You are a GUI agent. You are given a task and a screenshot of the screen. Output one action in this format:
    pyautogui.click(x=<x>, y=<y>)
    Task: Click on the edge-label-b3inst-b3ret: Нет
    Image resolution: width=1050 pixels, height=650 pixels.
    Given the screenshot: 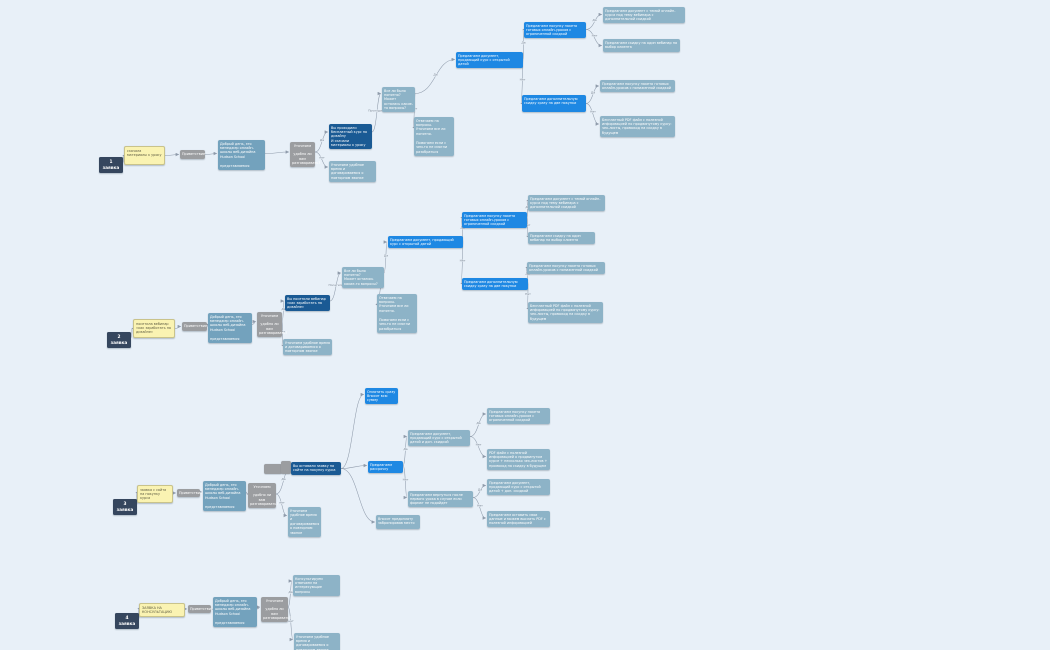 What is the action you would take?
    pyautogui.click(x=406, y=479)
    